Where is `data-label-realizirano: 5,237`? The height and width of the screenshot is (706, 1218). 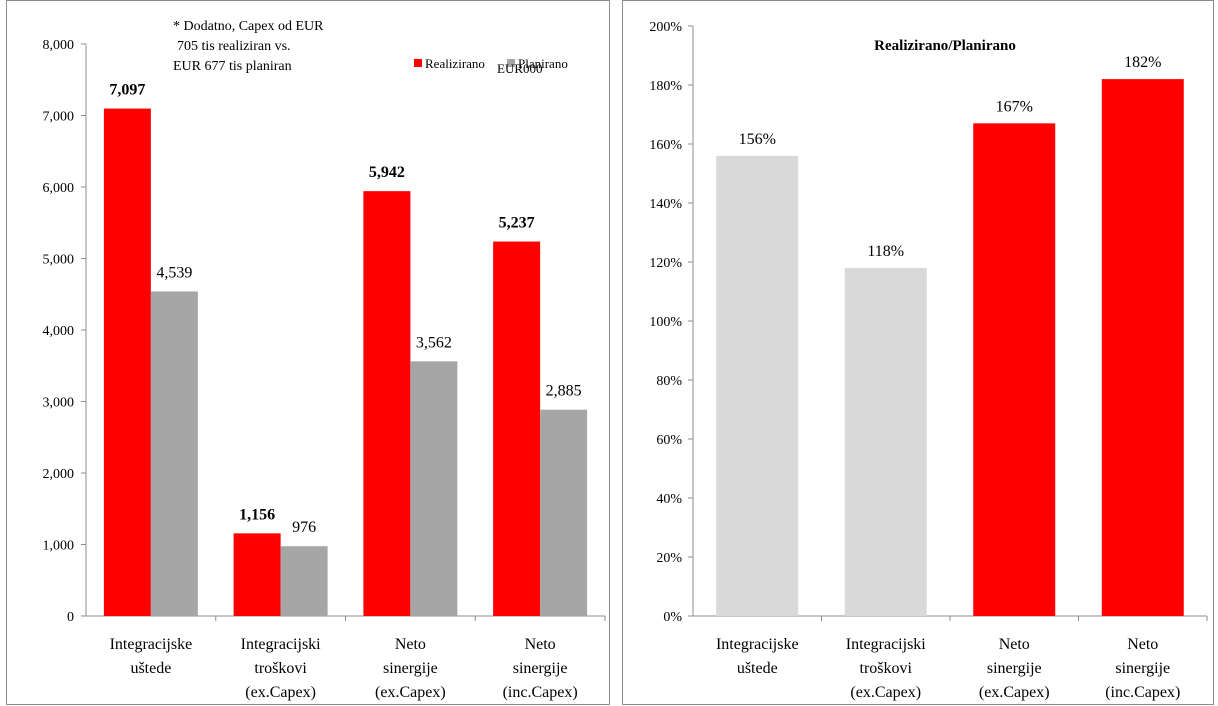 data-label-realizirano: 5,237 is located at coordinates (517, 223).